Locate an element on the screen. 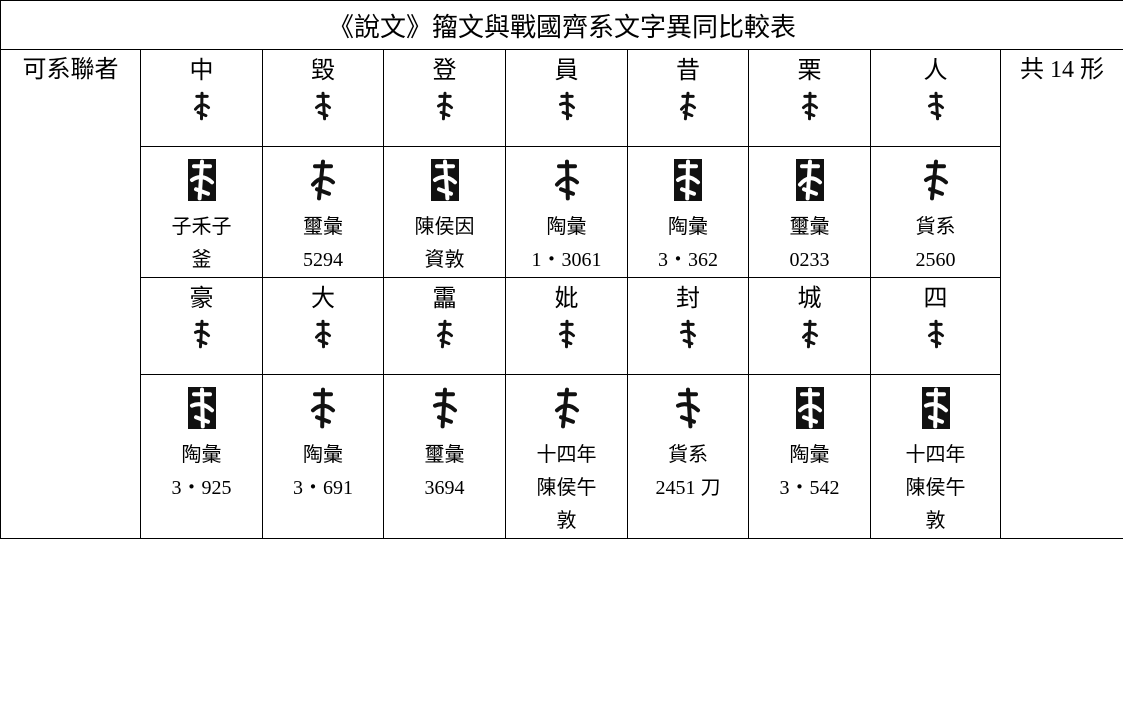 The image size is (1123, 724). source-cell: 陳侯因 資敦 is located at coordinates (444, 212).